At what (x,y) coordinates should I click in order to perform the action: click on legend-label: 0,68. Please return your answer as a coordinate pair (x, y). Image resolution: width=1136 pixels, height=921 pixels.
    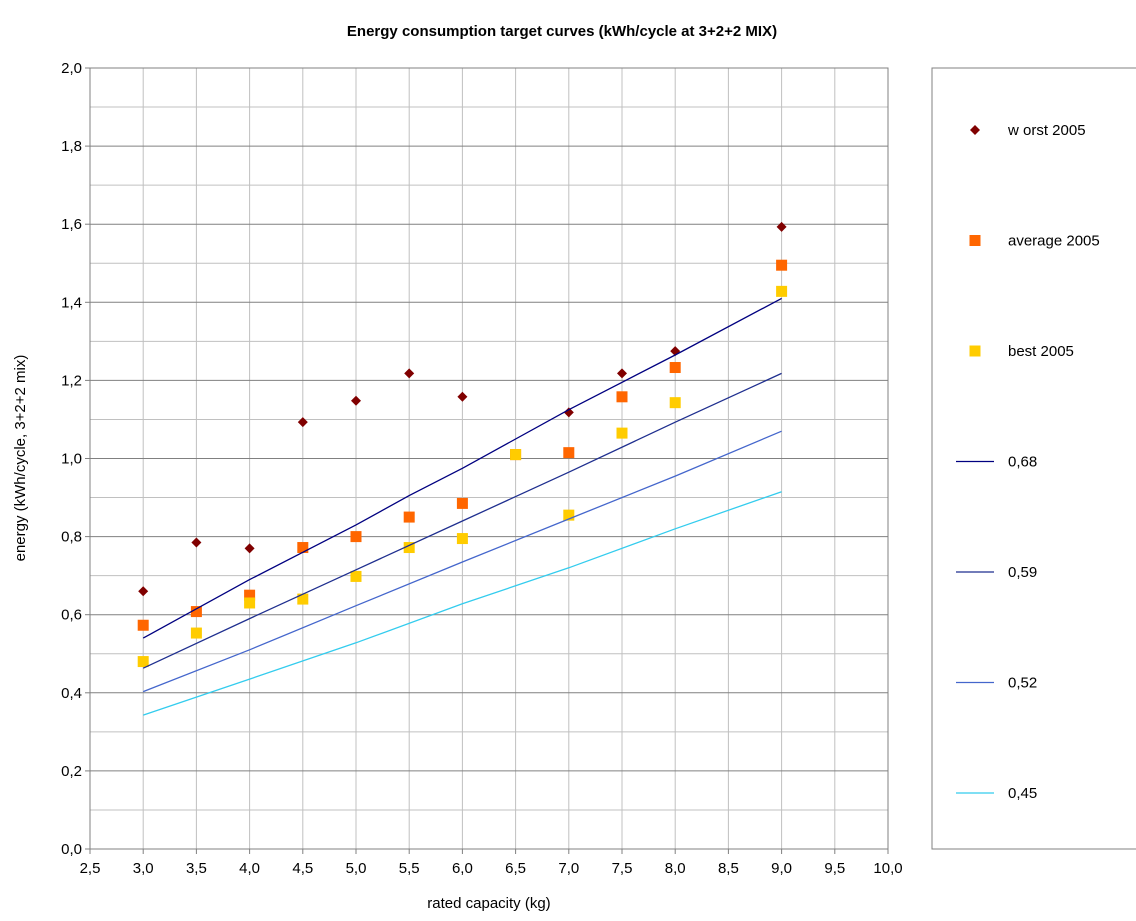
    Looking at the image, I should click on (1022, 462).